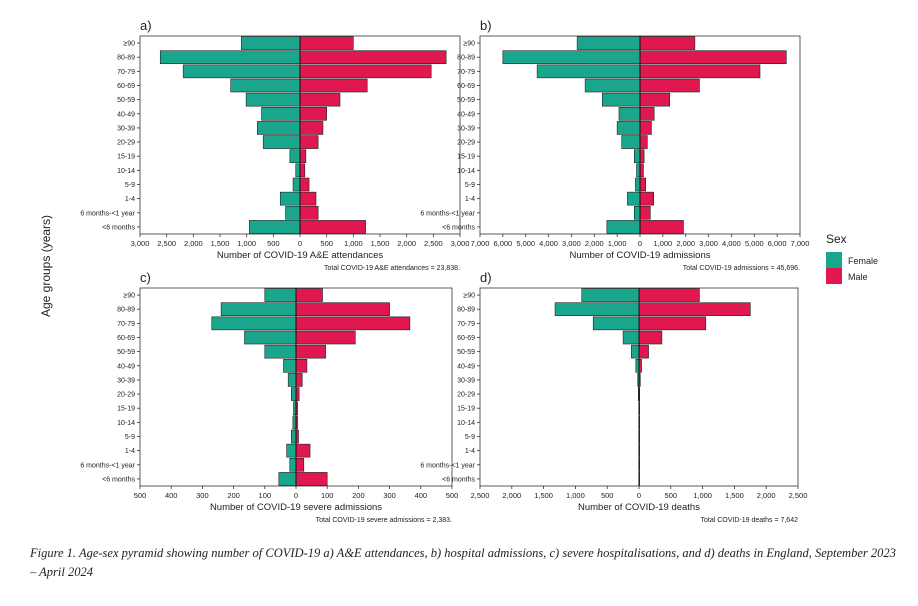  Describe the element at coordinates (126, 380) in the screenshot. I see `y-tick-label: 30-39` at that location.